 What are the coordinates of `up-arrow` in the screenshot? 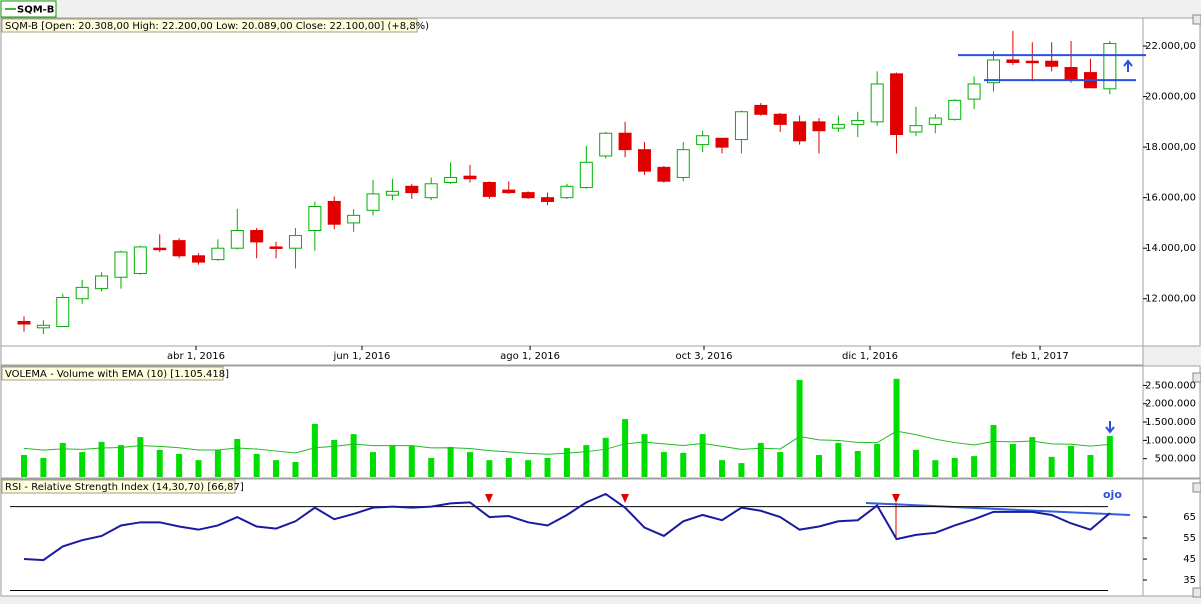 It's located at (1128, 65).